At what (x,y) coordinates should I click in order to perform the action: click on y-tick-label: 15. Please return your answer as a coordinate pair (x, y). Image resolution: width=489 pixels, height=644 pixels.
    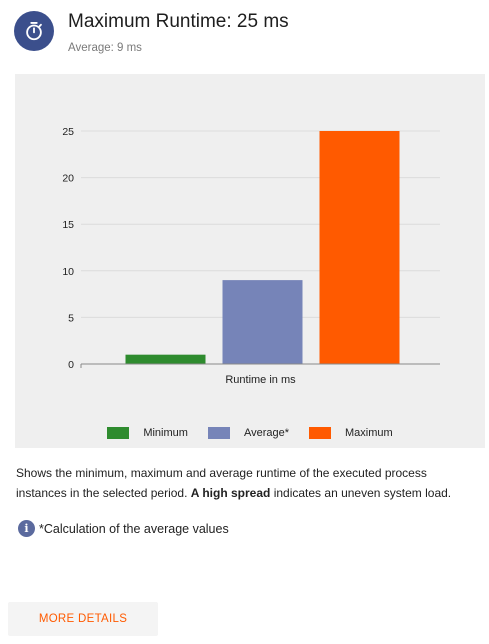
    Looking at the image, I should click on (68, 225).